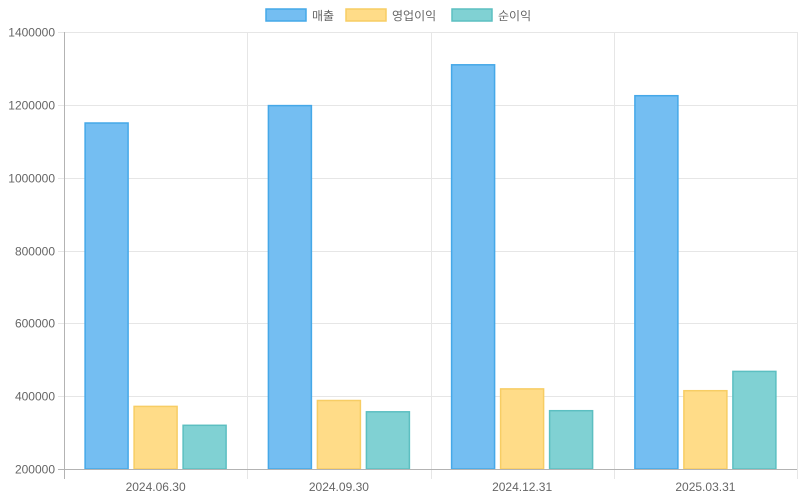  I want to click on legend-item: 매출, so click(299, 15).